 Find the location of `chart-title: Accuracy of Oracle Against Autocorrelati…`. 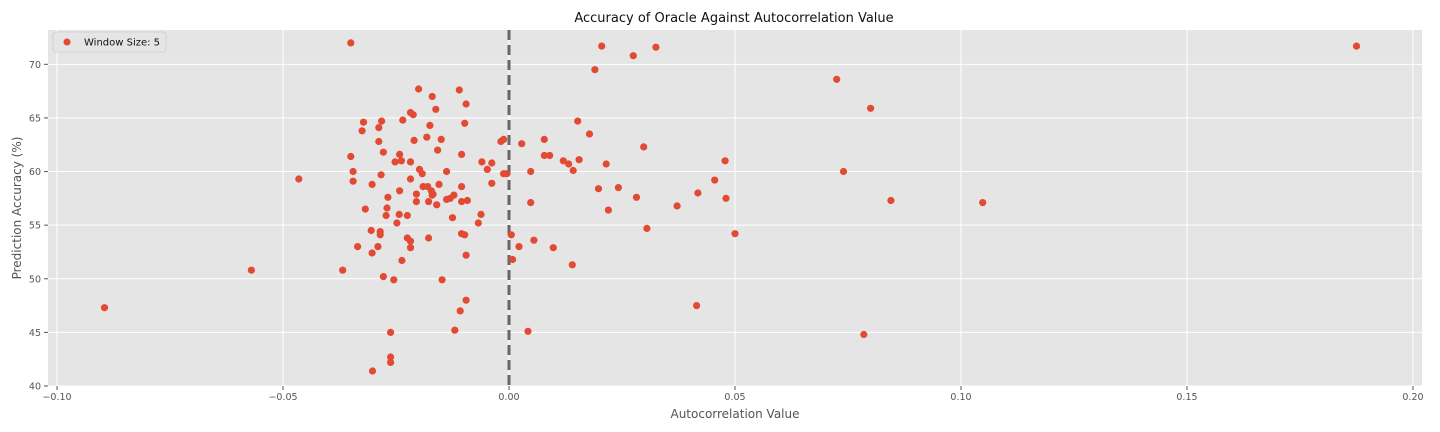

chart-title: Accuracy of Oracle Against Autocorrelati… is located at coordinates (733, 18).